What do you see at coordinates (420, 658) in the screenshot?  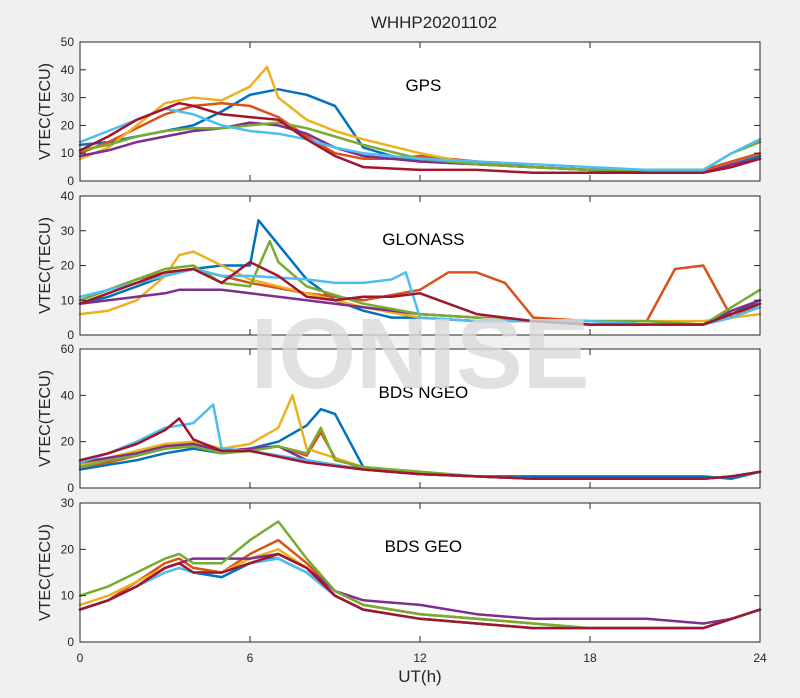 I see `x-tick-label: 12` at bounding box center [420, 658].